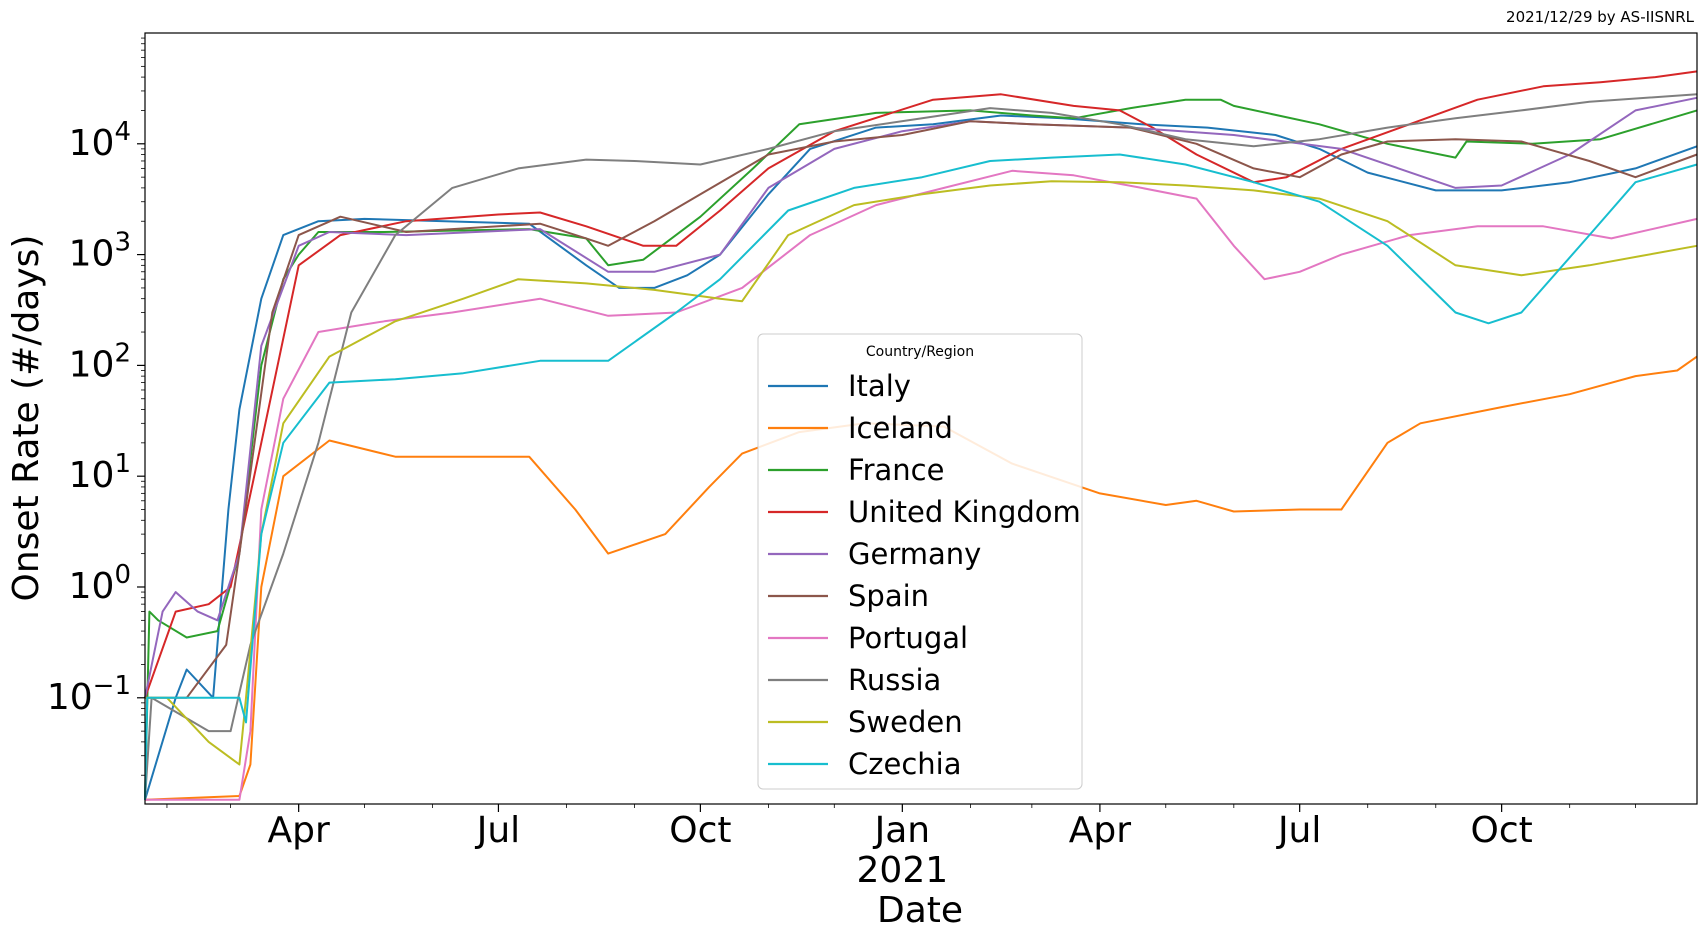 This screenshot has height=935, width=1702. Describe the element at coordinates (100, 140) in the screenshot. I see `y-tick-label: 10⁴` at that location.